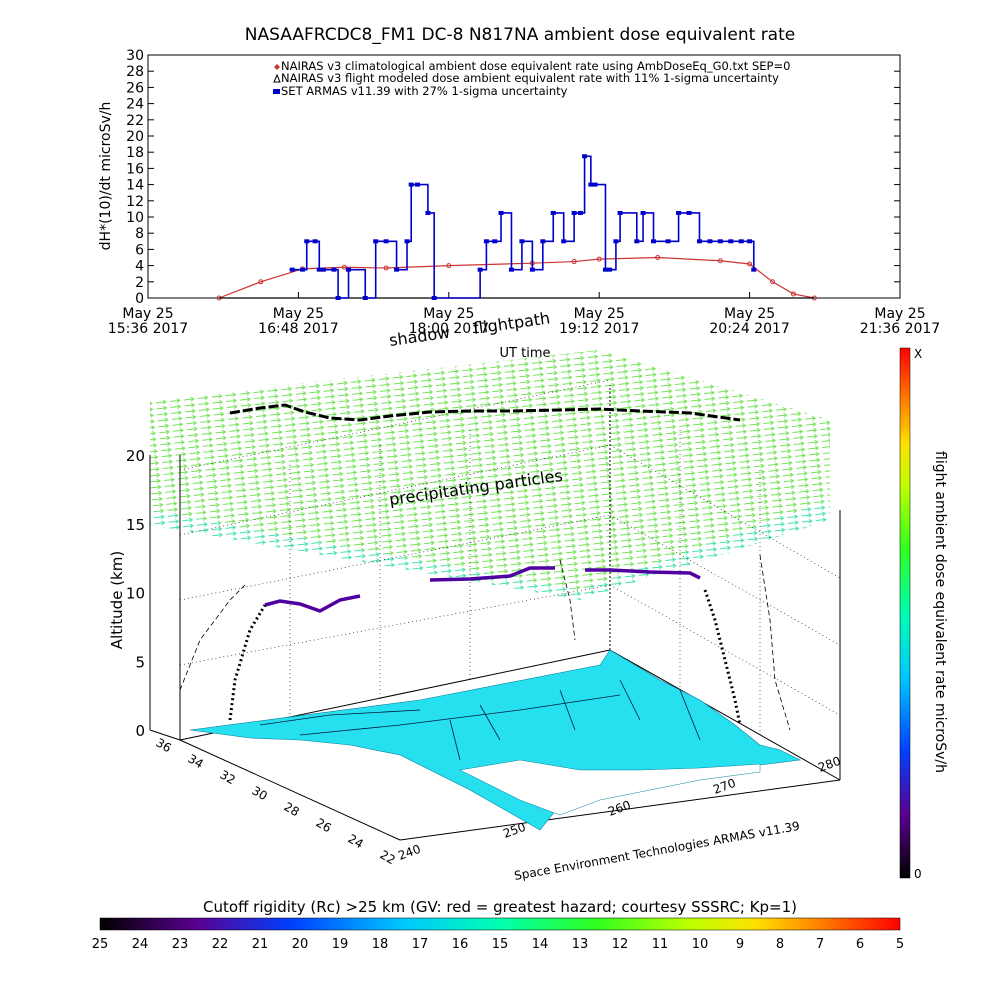 Image resolution: width=1000 pixels, height=1004 pixels. Describe the element at coordinates (106, 176) in the screenshot. I see `y-axis-label: dH*(10)/dt microSv/h` at that location.